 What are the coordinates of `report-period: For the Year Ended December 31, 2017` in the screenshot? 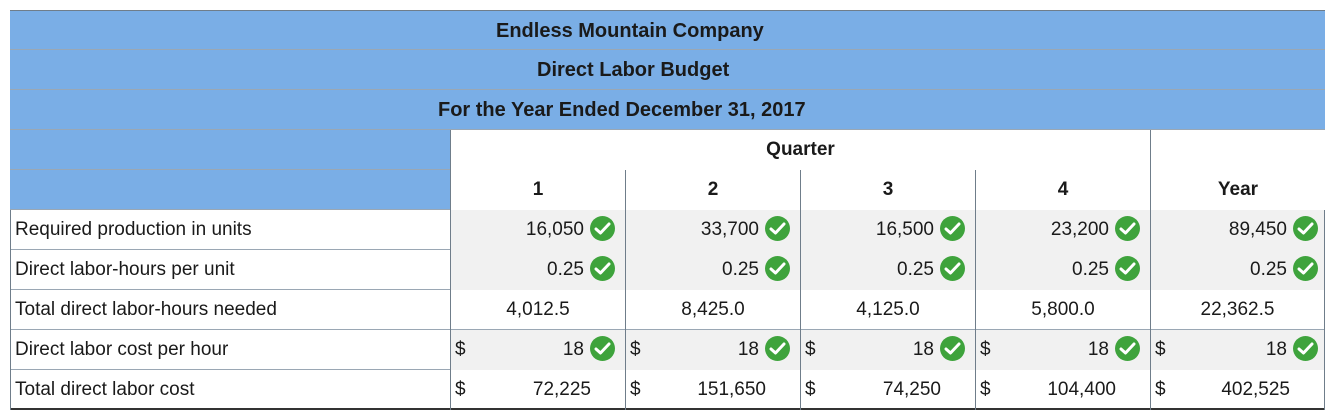 It's located at (622, 110).